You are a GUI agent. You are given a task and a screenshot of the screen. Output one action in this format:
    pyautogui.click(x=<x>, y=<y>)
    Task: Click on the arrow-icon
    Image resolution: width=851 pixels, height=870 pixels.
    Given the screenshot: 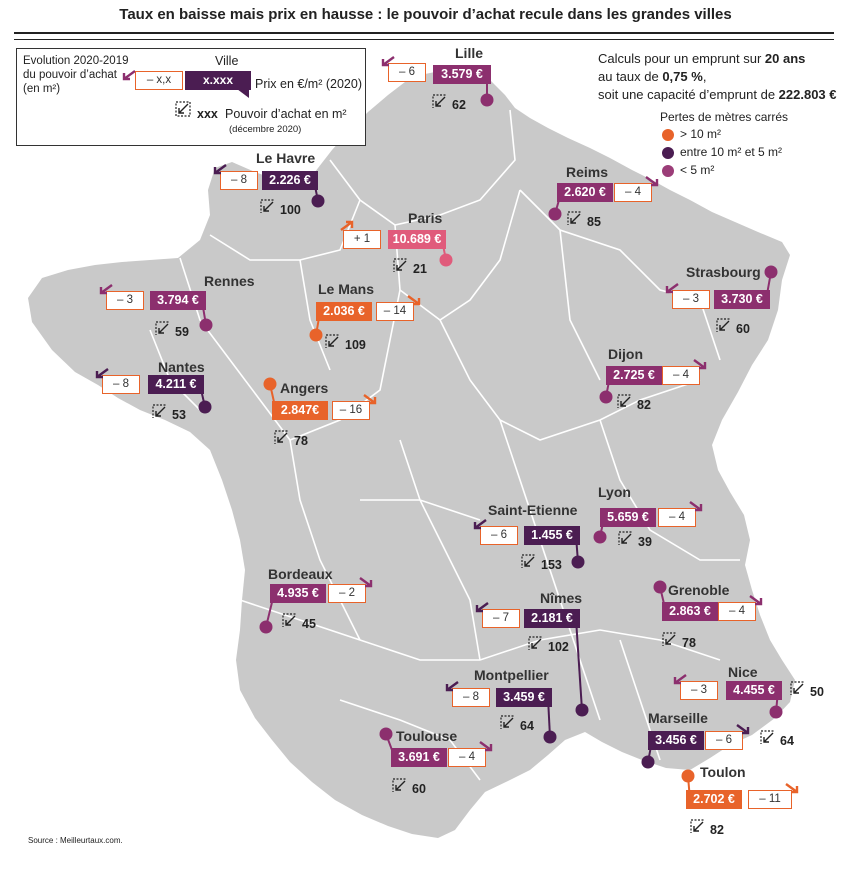 What is the action you would take?
    pyautogui.click(x=129, y=75)
    